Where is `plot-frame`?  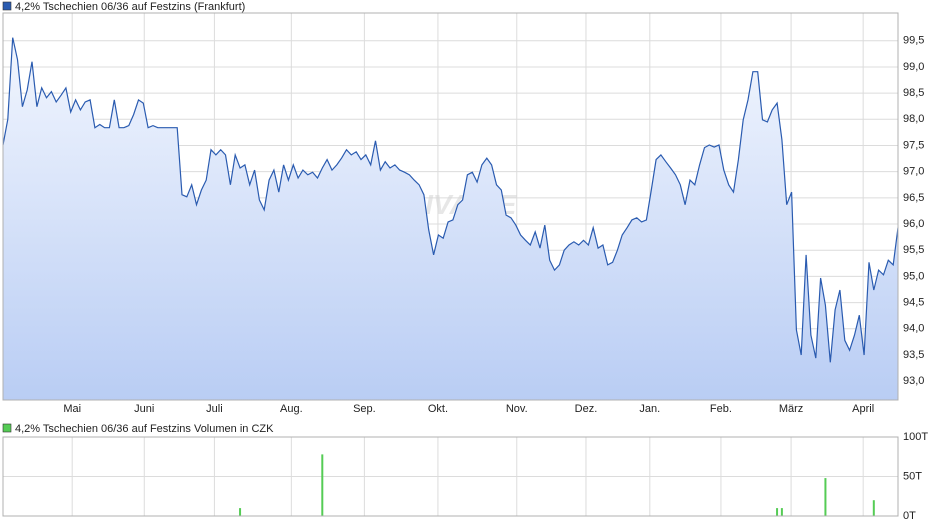 plot-frame is located at coordinates (450, 476).